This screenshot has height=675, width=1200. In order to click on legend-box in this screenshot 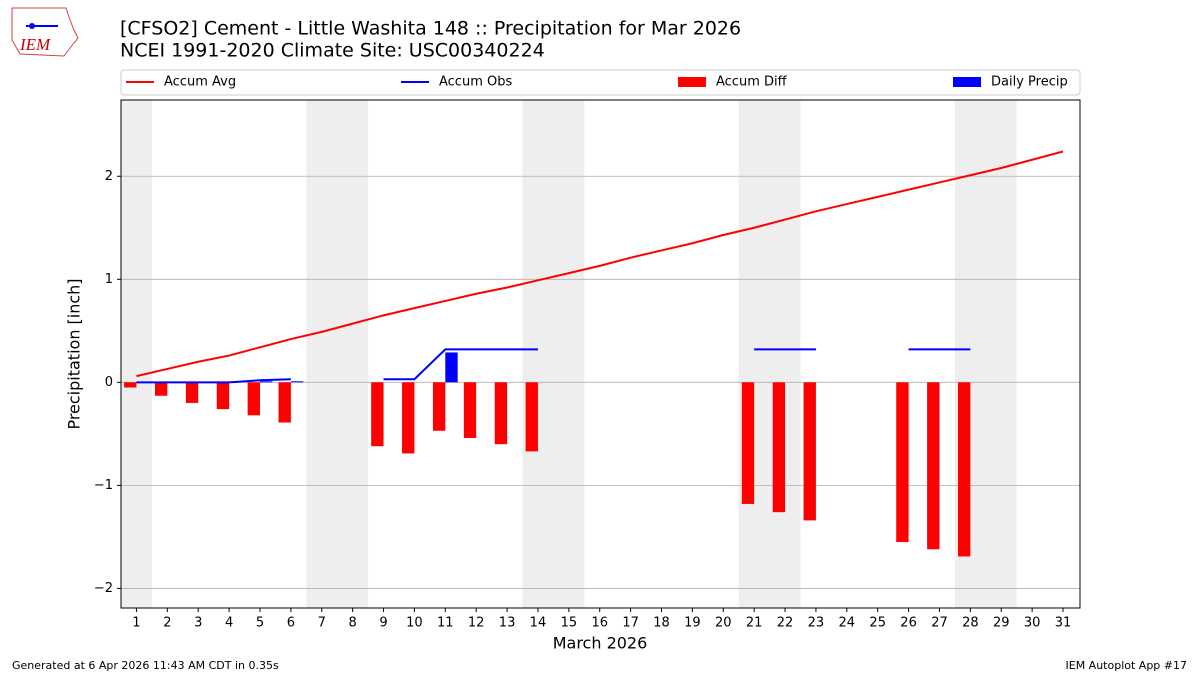, I will do `click(600, 82)`.